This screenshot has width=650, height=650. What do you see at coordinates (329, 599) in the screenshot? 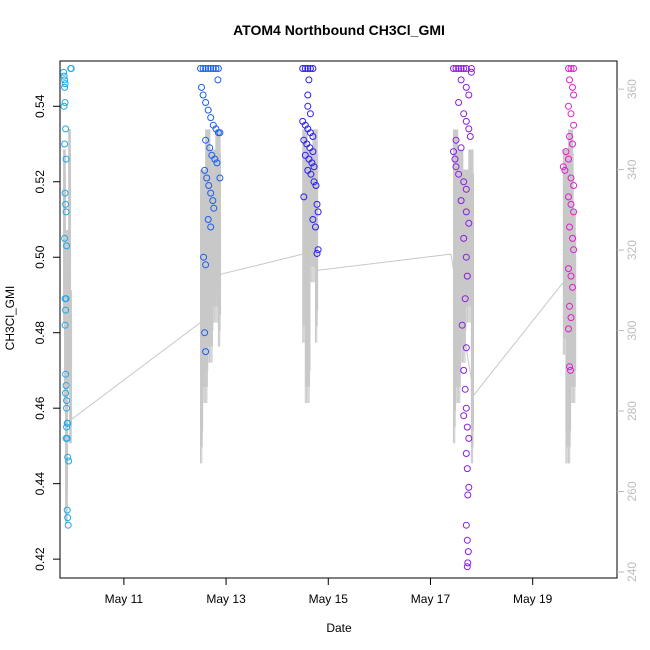
I see `x-tick-label: May 15` at bounding box center [329, 599].